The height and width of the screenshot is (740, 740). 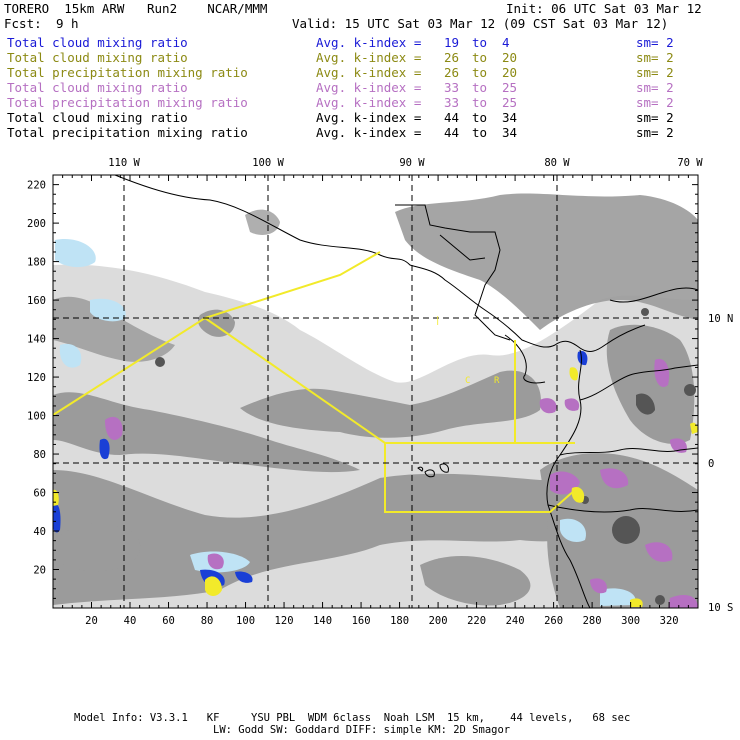 What do you see at coordinates (36, 263) in the screenshot?
I see `y-tick-label: 180` at bounding box center [36, 263].